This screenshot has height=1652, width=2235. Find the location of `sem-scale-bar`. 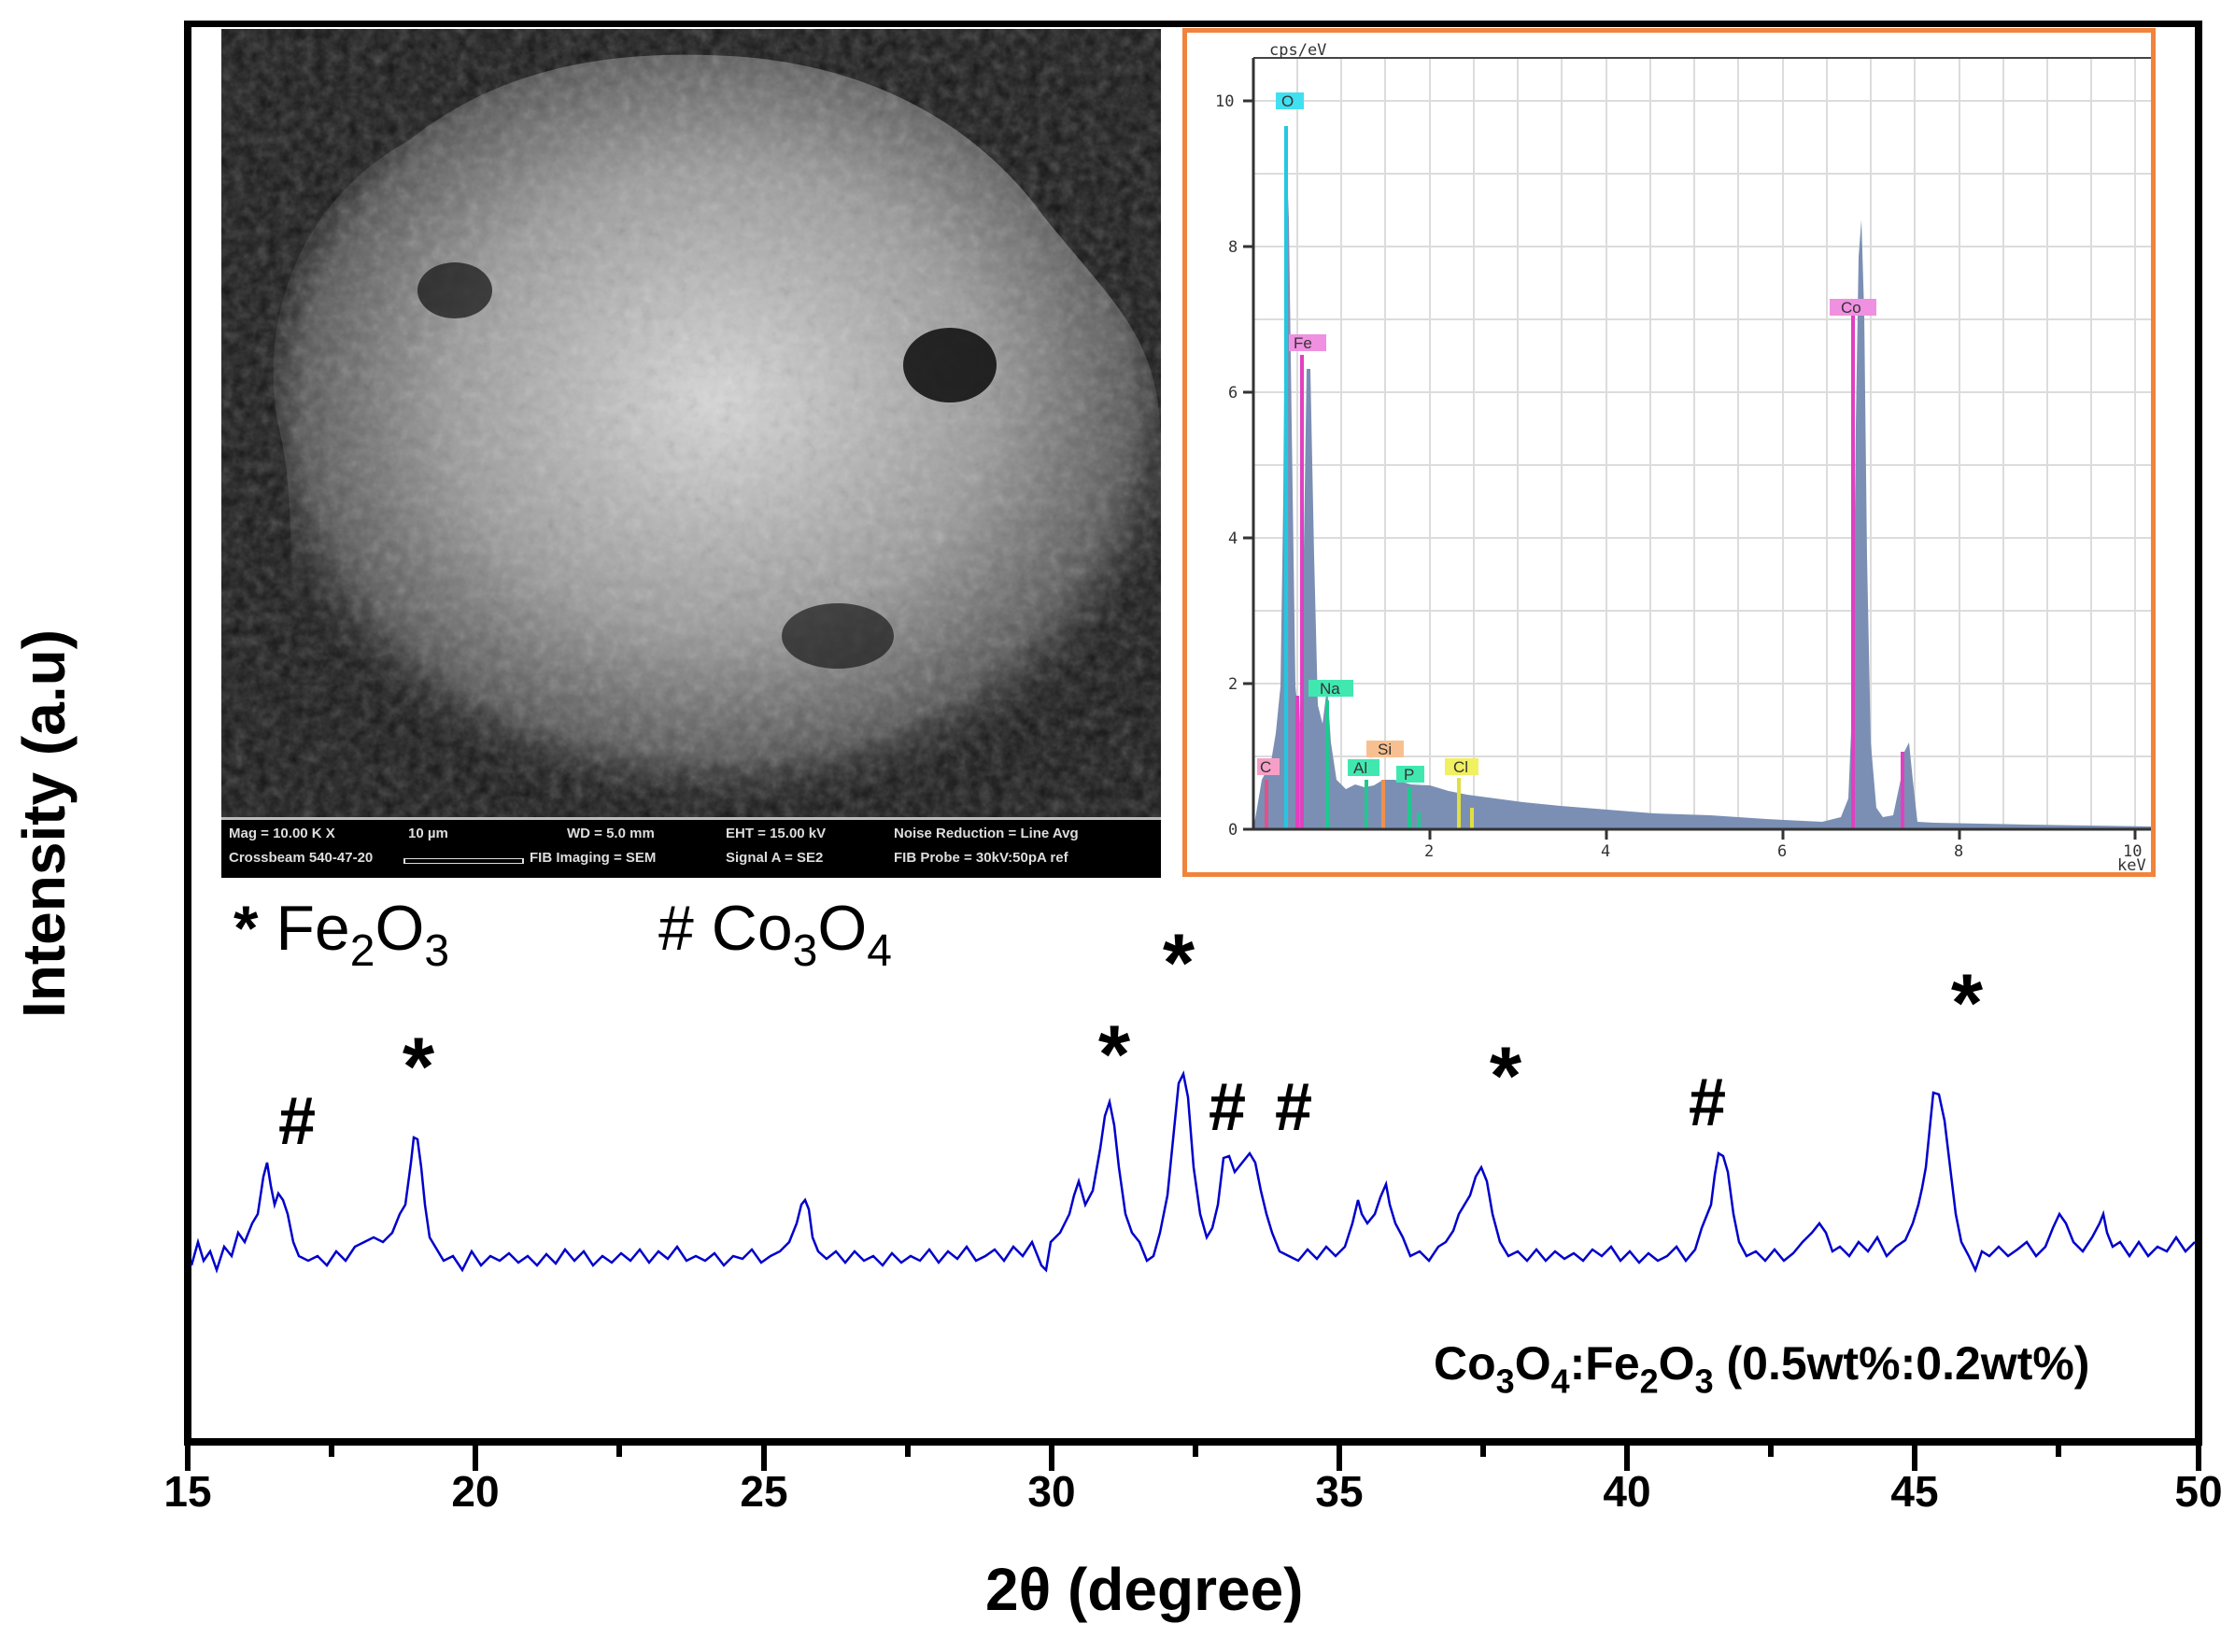

sem-scale-bar is located at coordinates (463, 861).